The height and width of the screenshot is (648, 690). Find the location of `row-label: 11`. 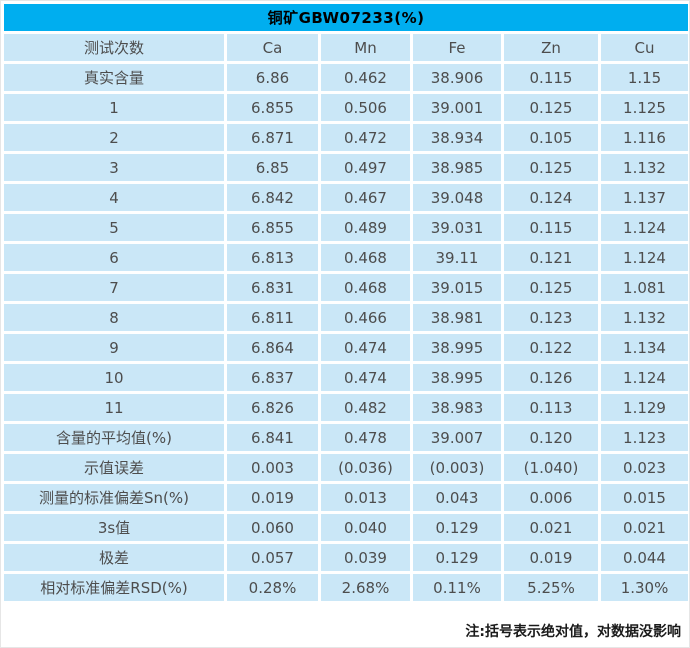

row-label: 11 is located at coordinates (114, 407).